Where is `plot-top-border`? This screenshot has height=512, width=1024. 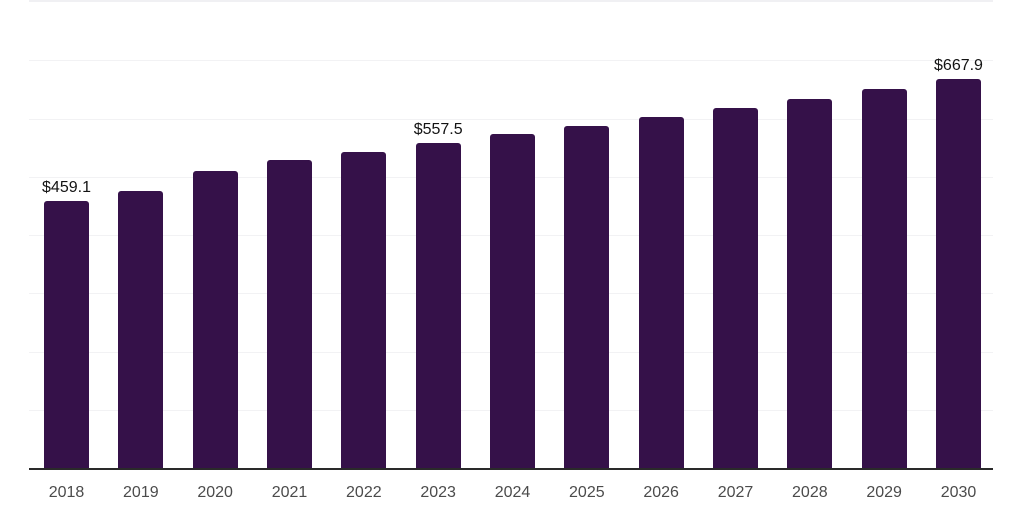
plot-top-border is located at coordinates (511, 1).